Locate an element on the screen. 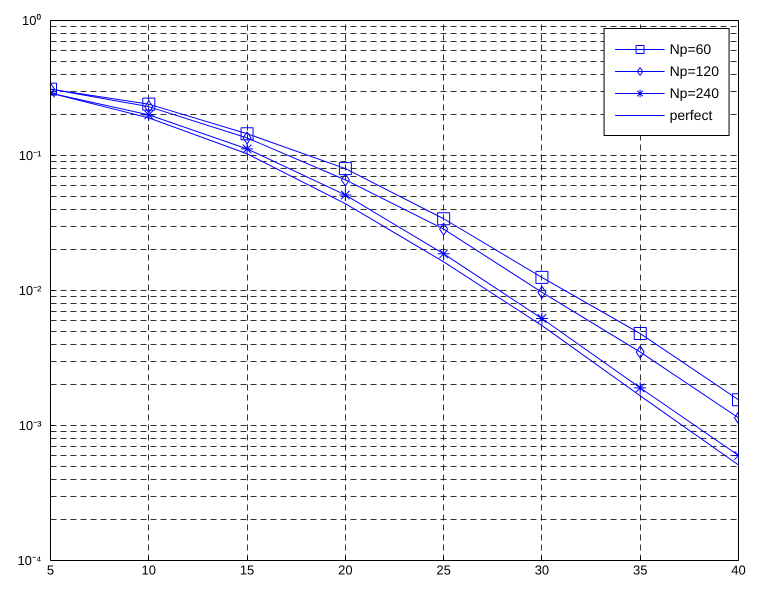 This screenshot has width=760, height=600. y-tick-label: 10⁰ is located at coordinates (32, 20).